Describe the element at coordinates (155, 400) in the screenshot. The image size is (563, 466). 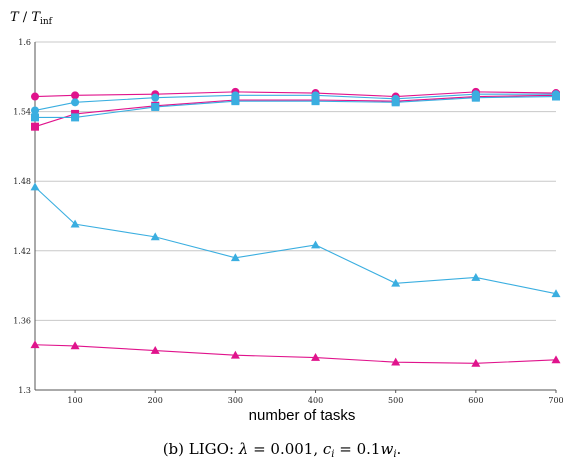
I see `x-tick-label: 200` at that location.